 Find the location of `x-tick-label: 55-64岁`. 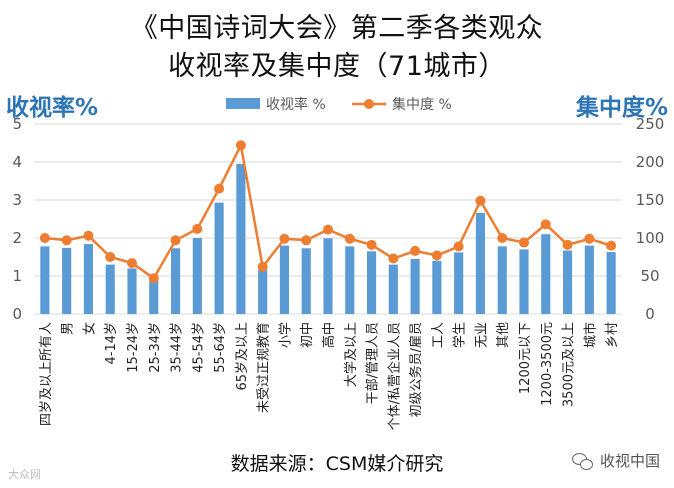

x-tick-label: 55-64岁 is located at coordinates (220, 347).